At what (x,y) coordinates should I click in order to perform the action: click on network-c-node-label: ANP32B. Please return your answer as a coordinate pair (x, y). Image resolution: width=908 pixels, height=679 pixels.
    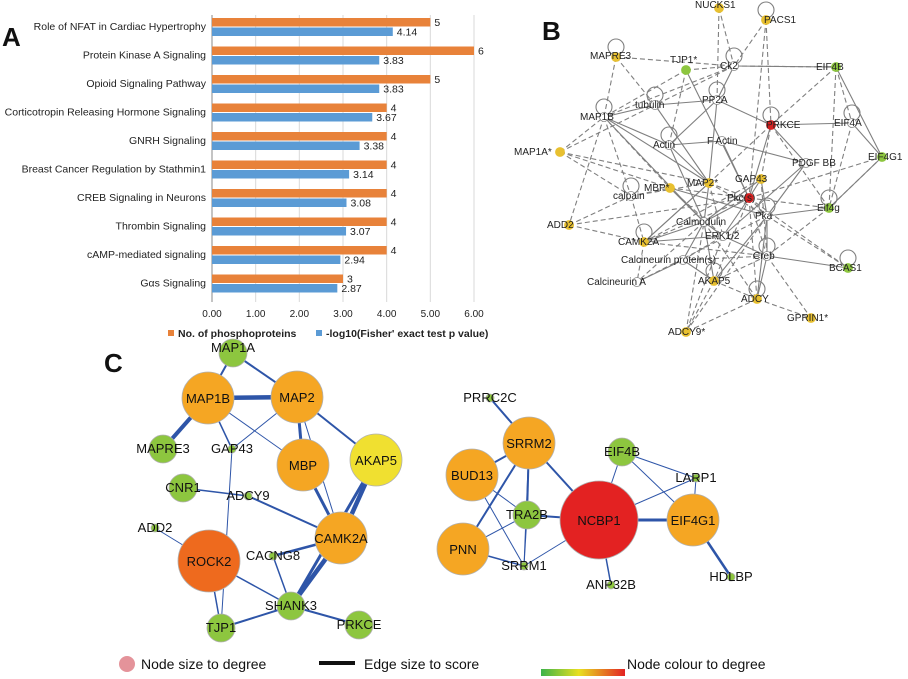
    Looking at the image, I should click on (611, 584).